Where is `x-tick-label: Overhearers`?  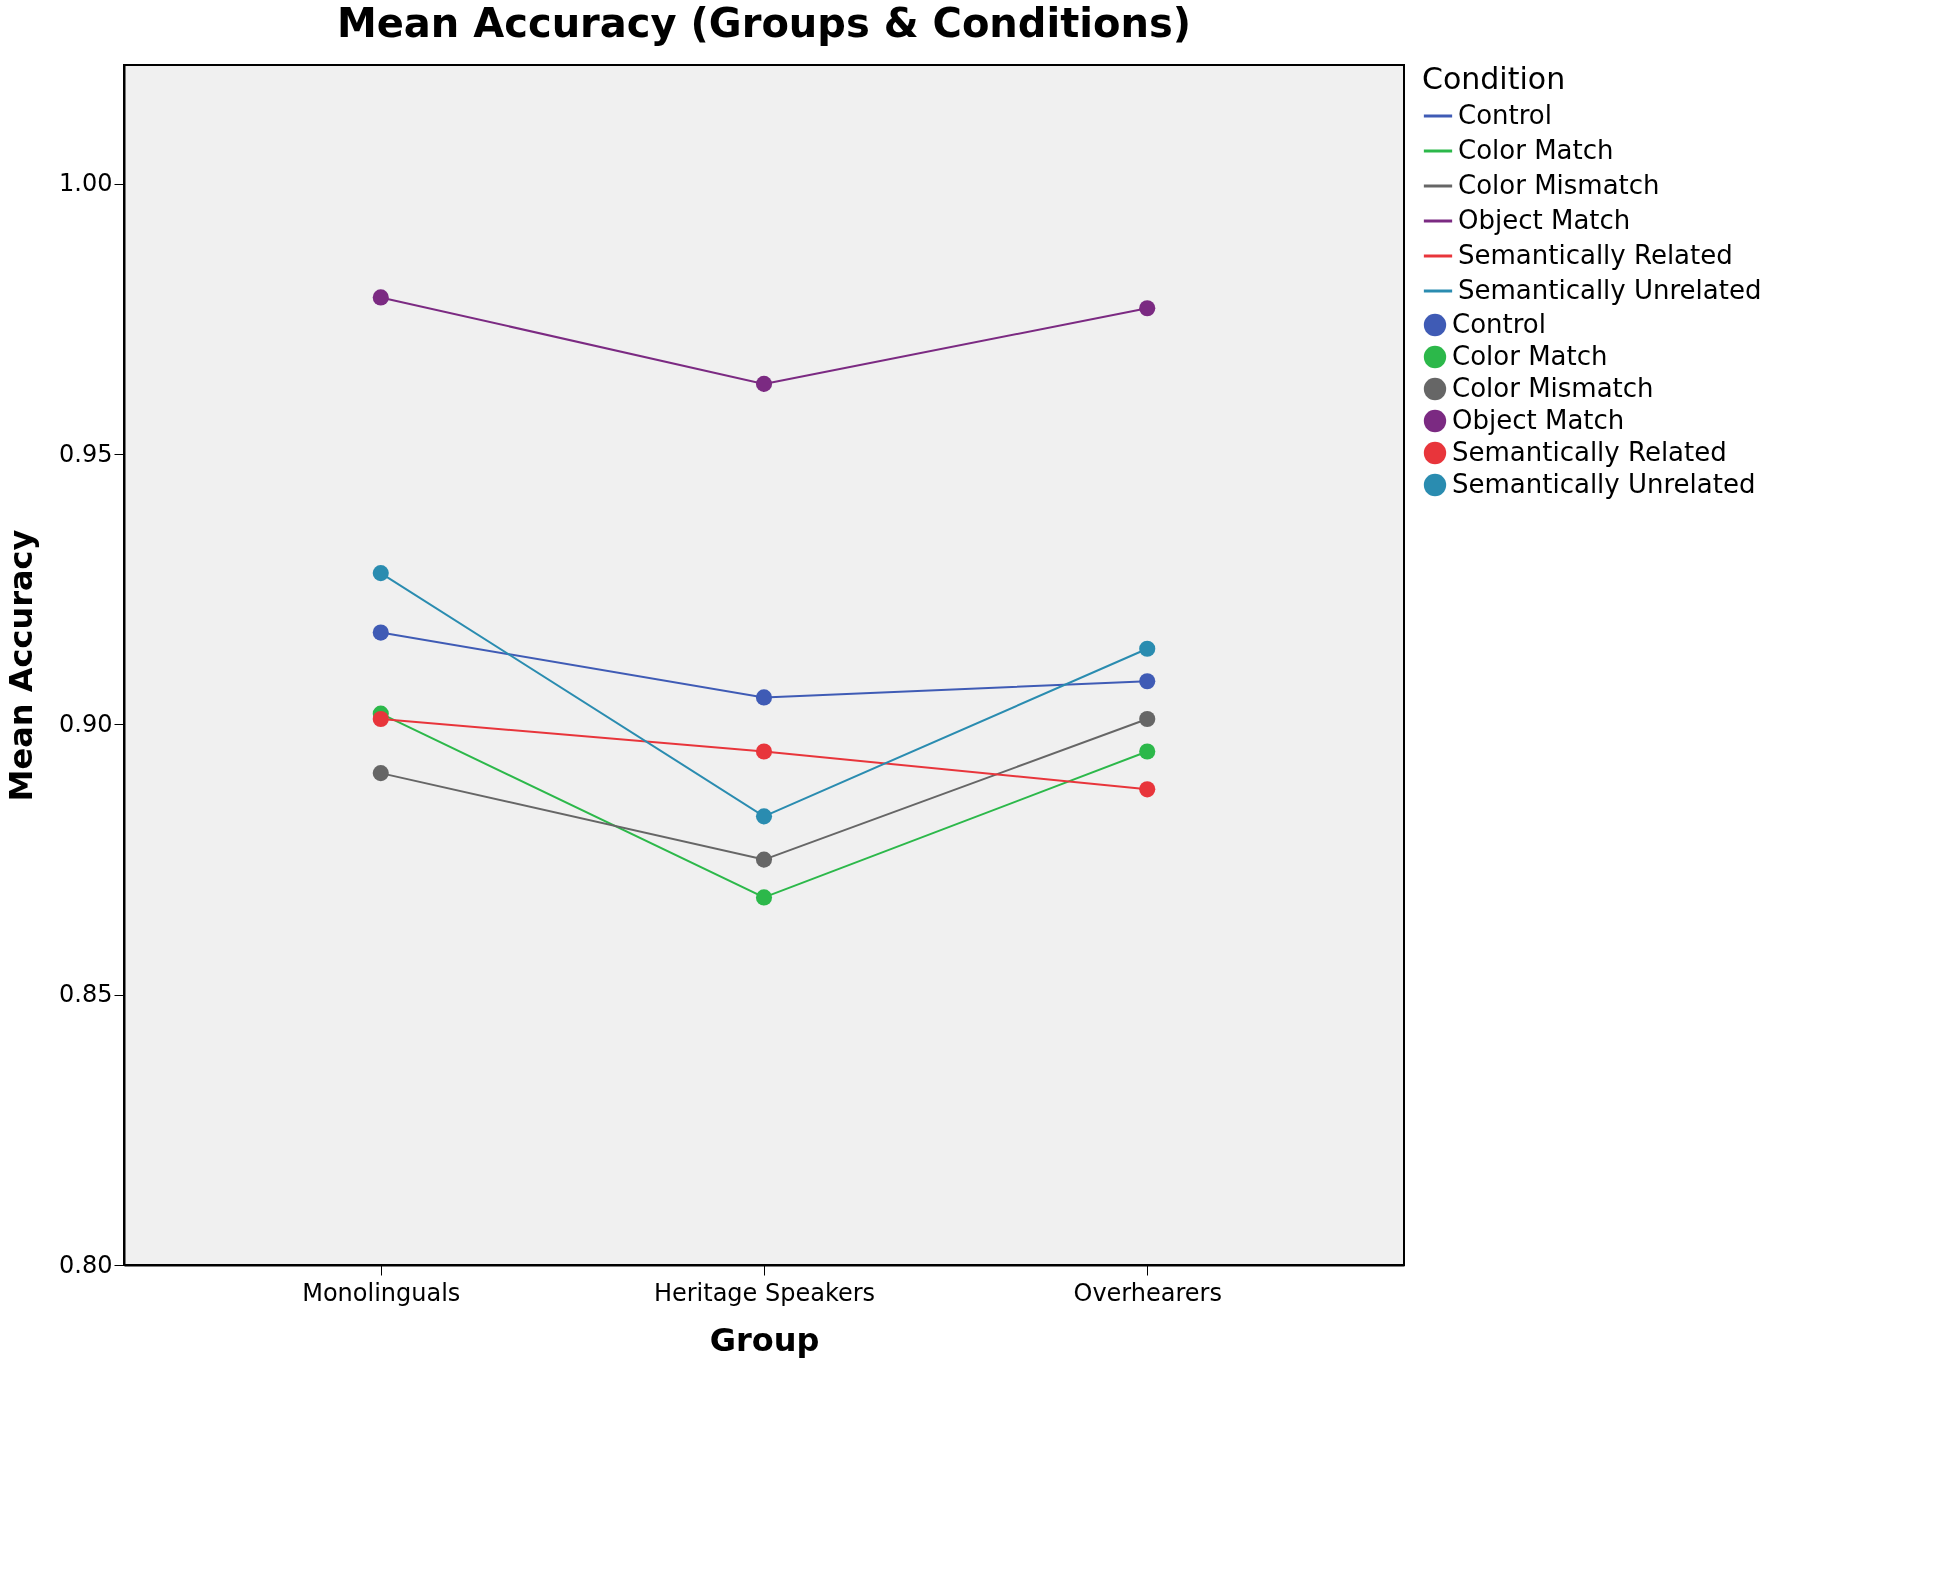
x-tick-label: Overhearers is located at coordinates (1147, 1292).